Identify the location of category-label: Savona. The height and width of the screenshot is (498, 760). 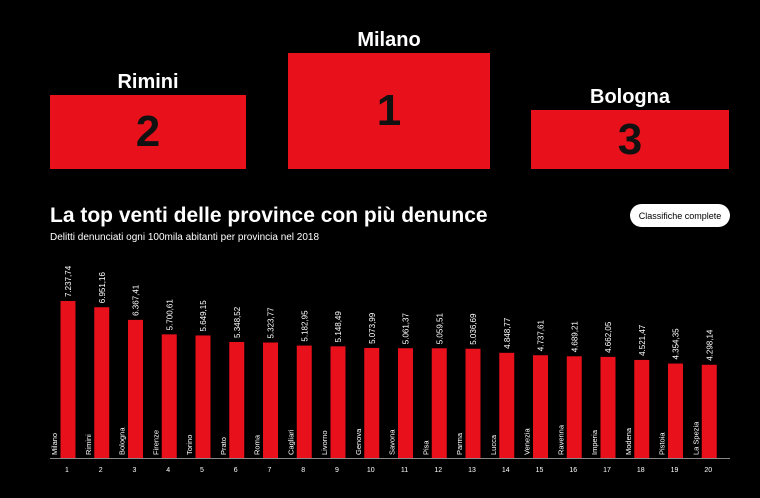
(392, 442).